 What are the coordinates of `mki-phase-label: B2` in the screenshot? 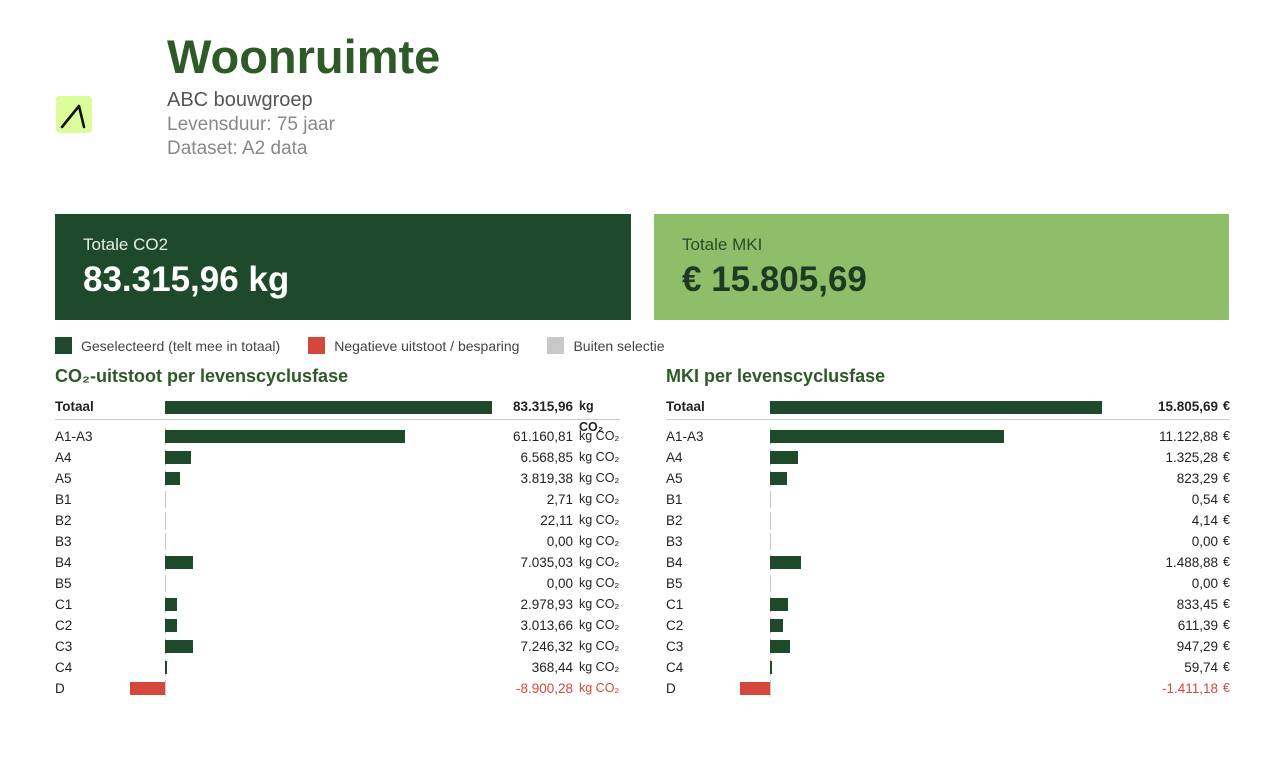 It's located at (674, 520).